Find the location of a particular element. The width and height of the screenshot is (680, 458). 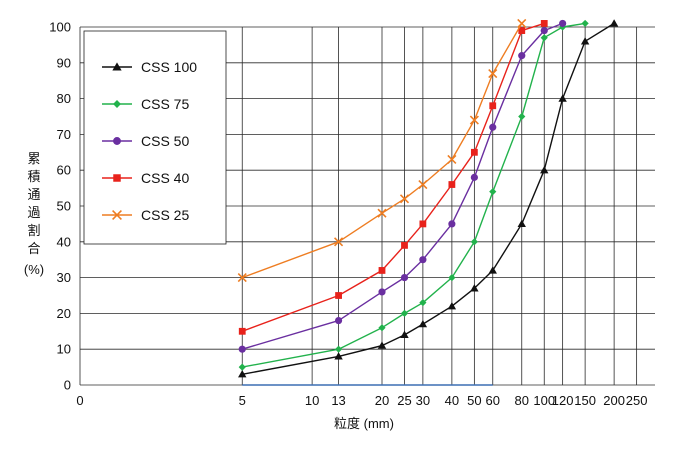

legend-item: CSS 75 is located at coordinates (145, 104).